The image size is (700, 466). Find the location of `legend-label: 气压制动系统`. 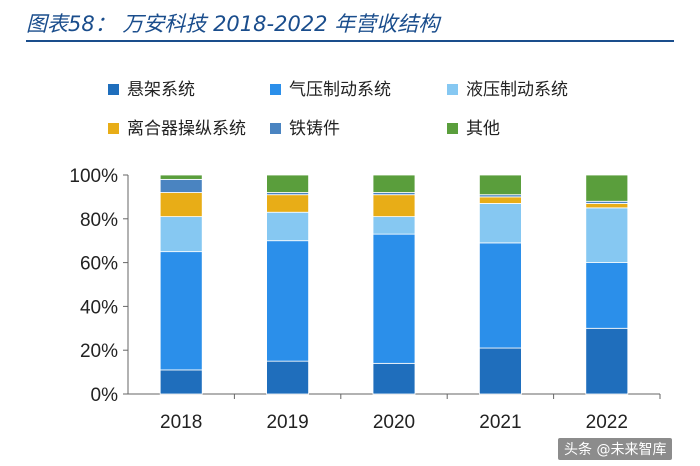

legend-label: 气压制动系统 is located at coordinates (340, 90).